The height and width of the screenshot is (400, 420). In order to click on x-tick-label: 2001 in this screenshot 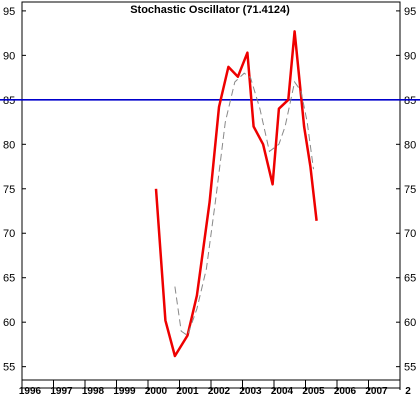, I will do `click(187, 391)`.